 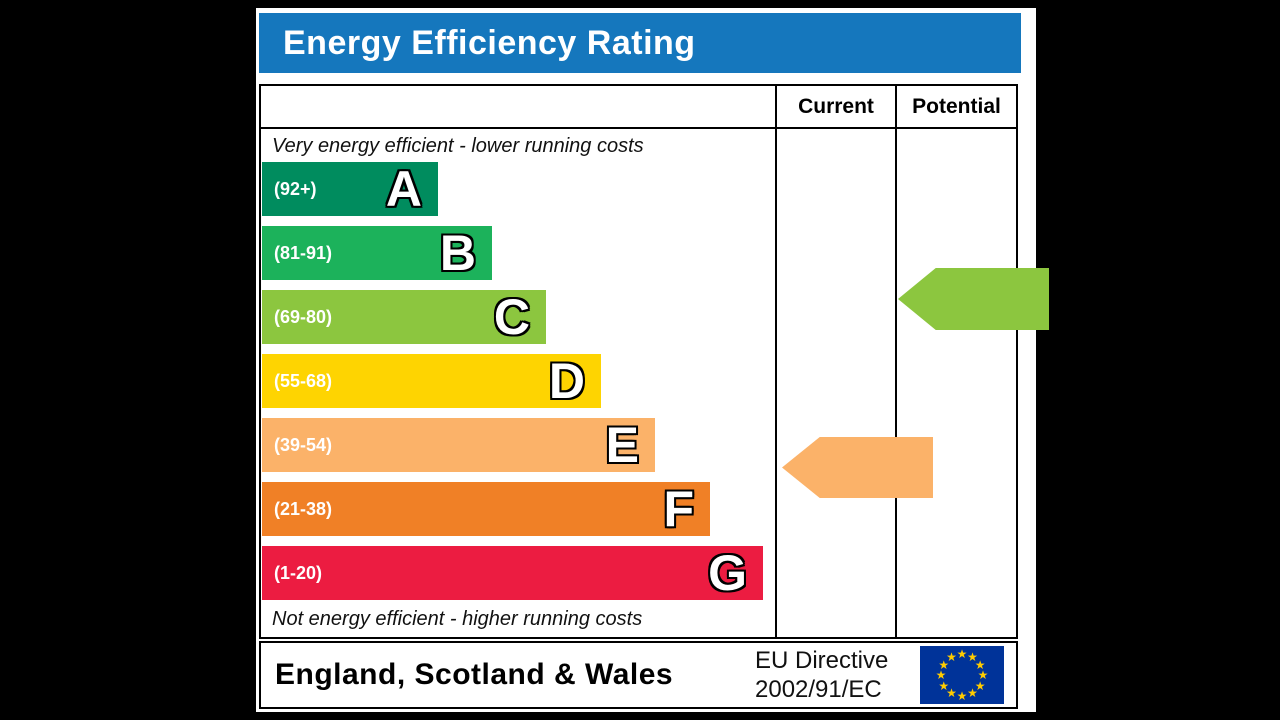 I want to click on eu-directive-line1: EU Directive, so click(x=822, y=660).